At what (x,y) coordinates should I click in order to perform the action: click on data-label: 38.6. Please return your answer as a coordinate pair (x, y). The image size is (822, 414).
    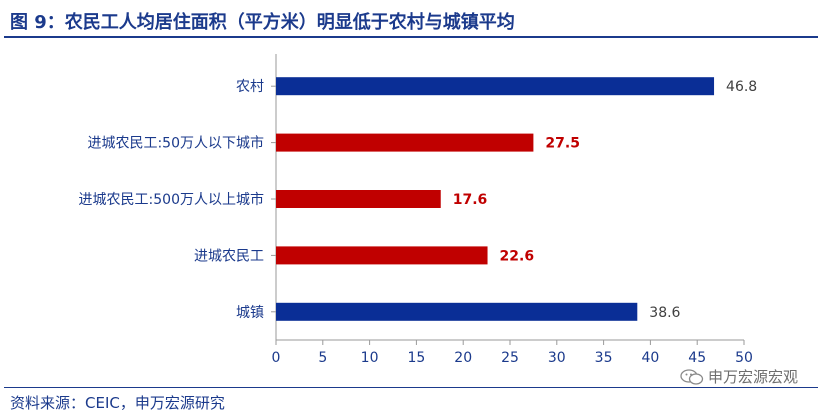
    Looking at the image, I should click on (664, 313).